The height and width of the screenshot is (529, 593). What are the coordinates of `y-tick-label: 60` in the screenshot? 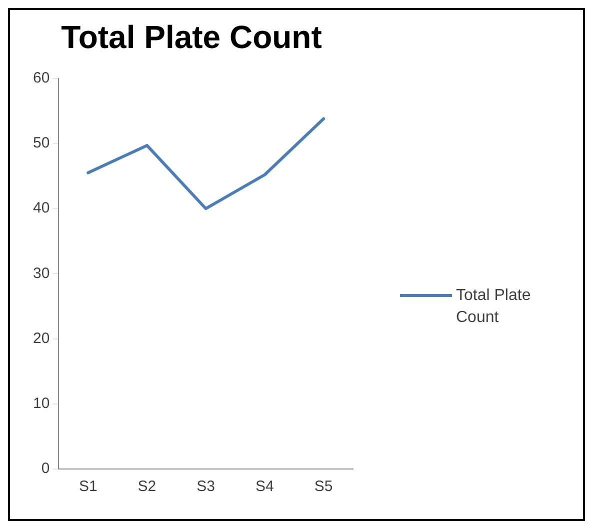 It's located at (41, 78).